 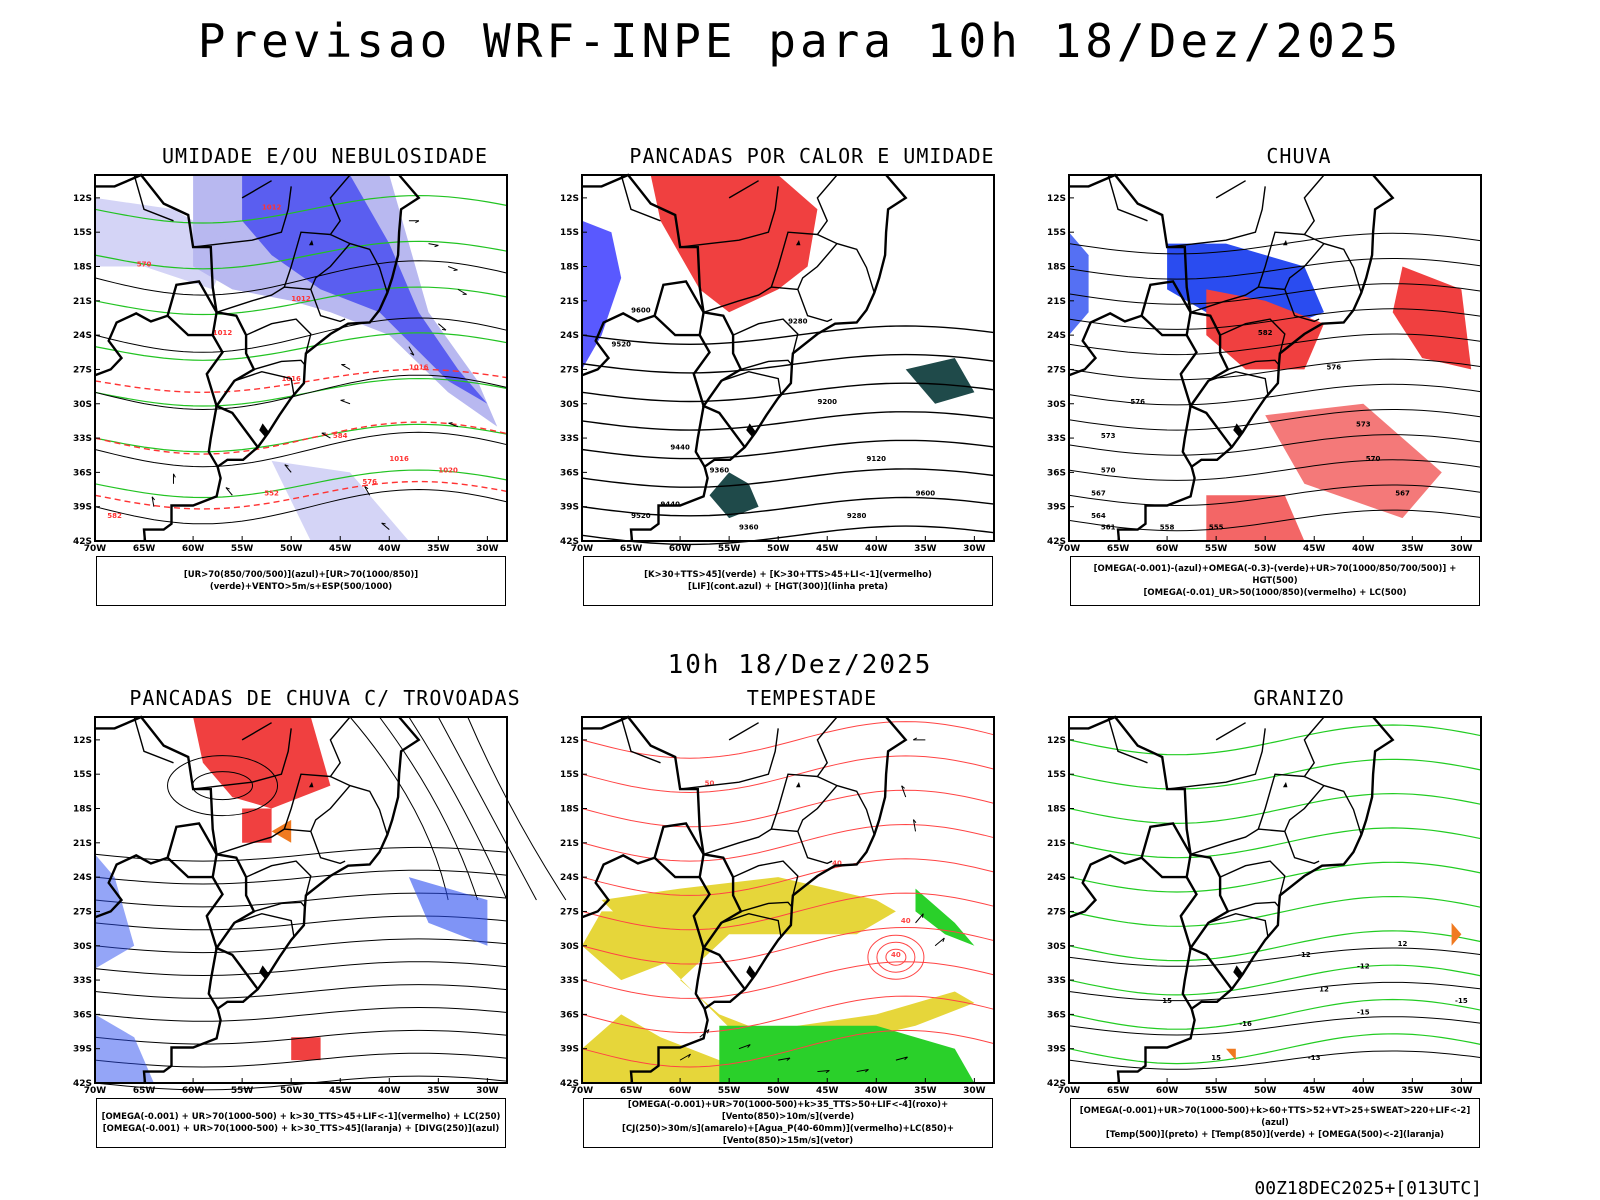 What do you see at coordinates (974, 1091) in the screenshot?
I see `lon-tick-label: 30W` at bounding box center [974, 1091].